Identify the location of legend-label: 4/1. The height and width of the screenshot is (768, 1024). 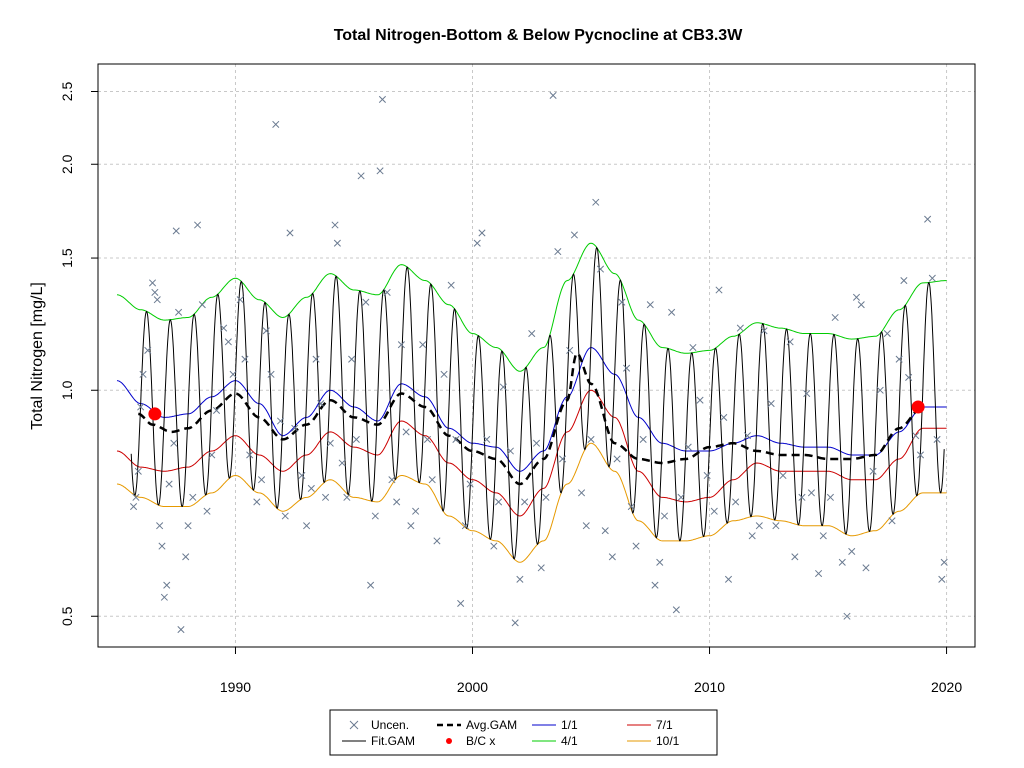
(569, 741).